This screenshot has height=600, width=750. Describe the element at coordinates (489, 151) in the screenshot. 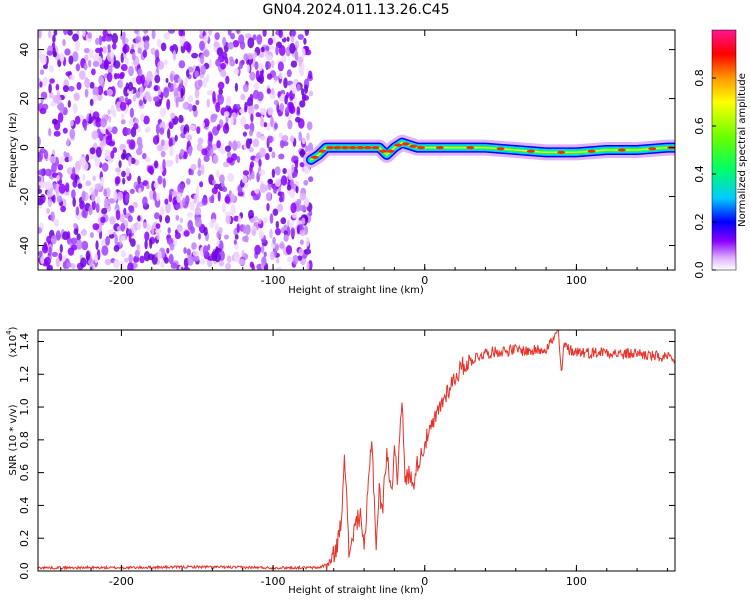

I see `spectrogram-signal-trace` at that location.